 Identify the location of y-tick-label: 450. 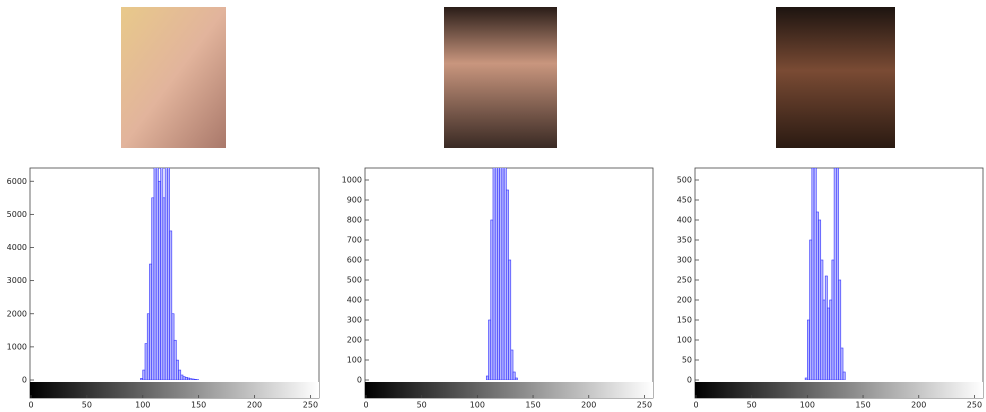
(684, 200).